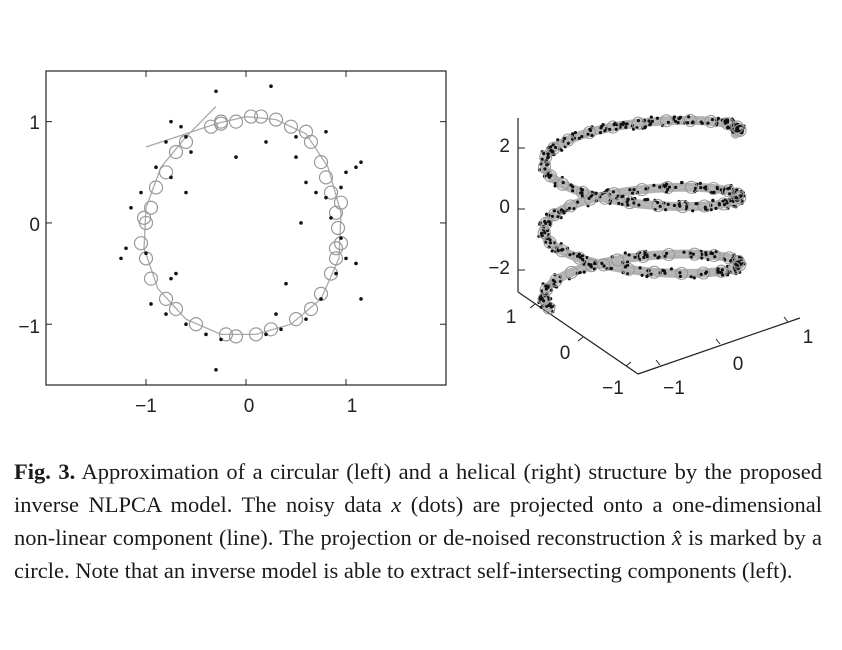 Image resolution: width=842 pixels, height=650 pixels. Describe the element at coordinates (242, 221) in the screenshot. I see `left-component-curve` at that location.